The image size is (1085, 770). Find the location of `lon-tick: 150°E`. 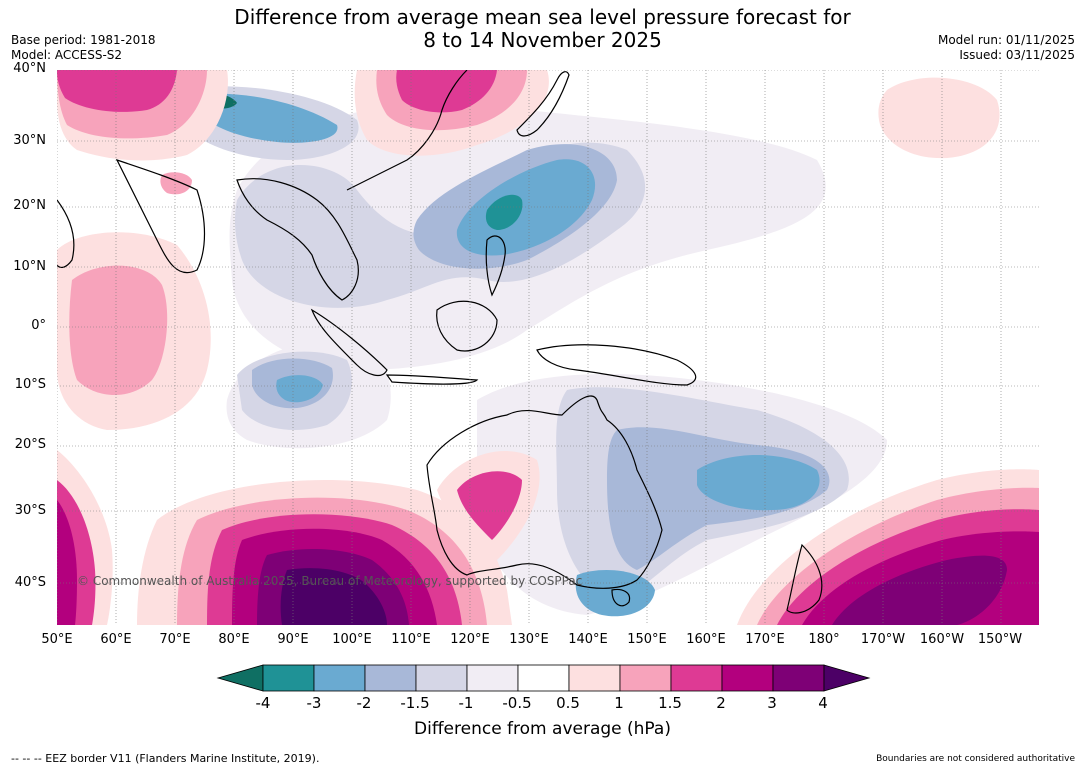

lon-tick: 150°E is located at coordinates (647, 639).